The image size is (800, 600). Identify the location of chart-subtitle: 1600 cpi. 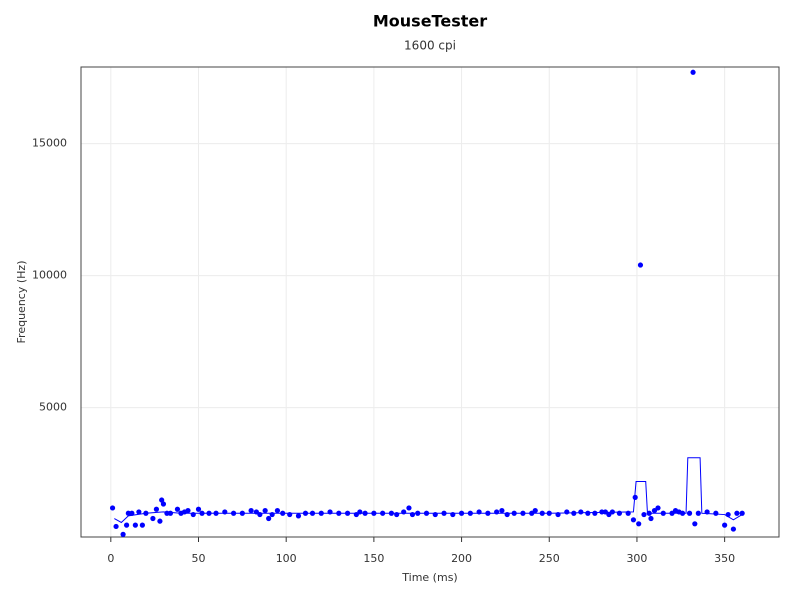
(430, 46).